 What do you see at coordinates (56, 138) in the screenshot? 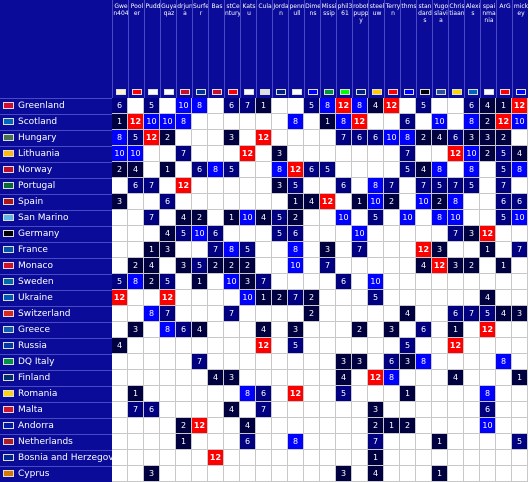
I see `country-row-label: Hungary` at bounding box center [56, 138].